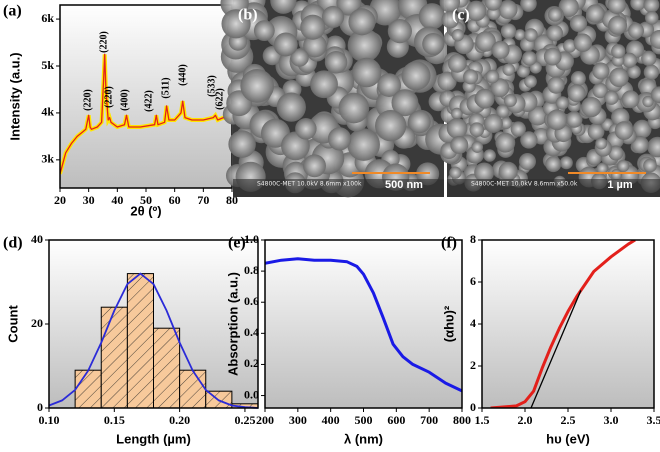 The width and height of the screenshot is (660, 452). What do you see at coordinates (89, 200) in the screenshot?
I see `x-tick-label: 30` at bounding box center [89, 200].